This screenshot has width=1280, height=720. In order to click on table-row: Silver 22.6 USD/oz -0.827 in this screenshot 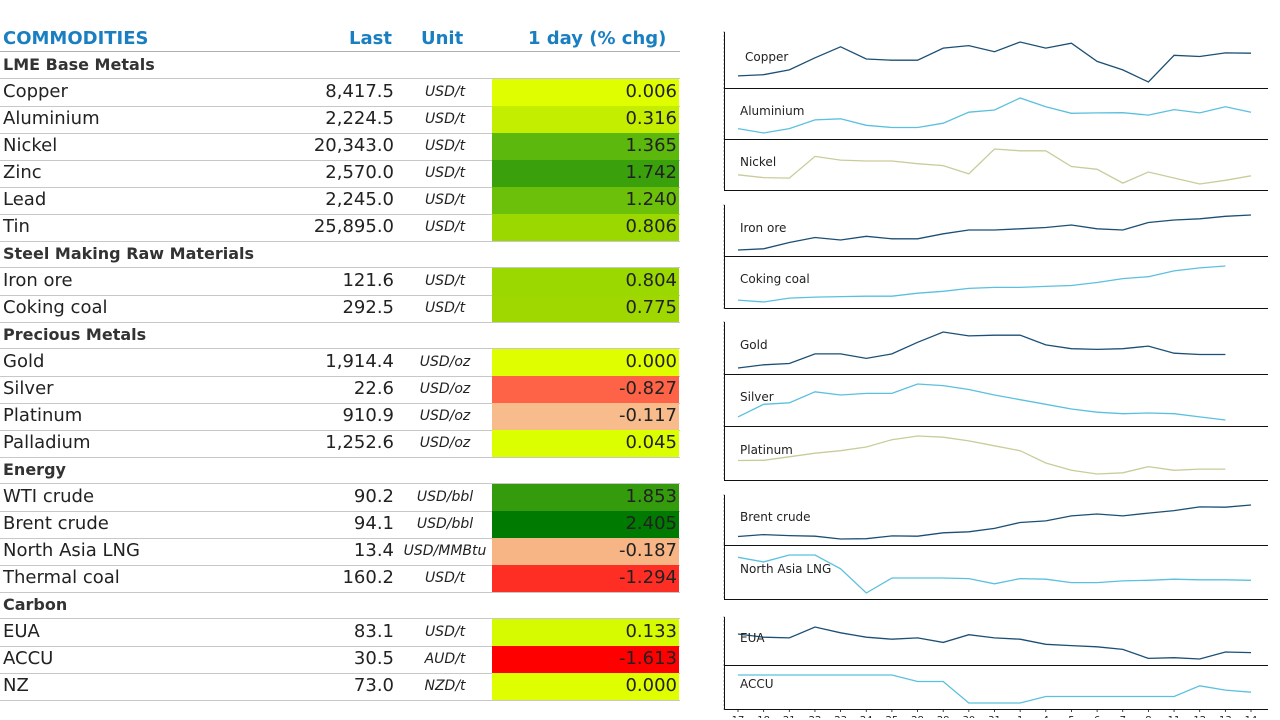, I will do `click(340, 390)`.